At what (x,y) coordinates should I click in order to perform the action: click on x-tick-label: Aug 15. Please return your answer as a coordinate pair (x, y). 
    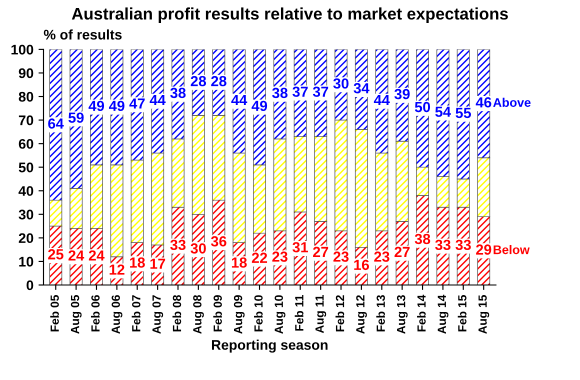
    Looking at the image, I should click on (484, 314).